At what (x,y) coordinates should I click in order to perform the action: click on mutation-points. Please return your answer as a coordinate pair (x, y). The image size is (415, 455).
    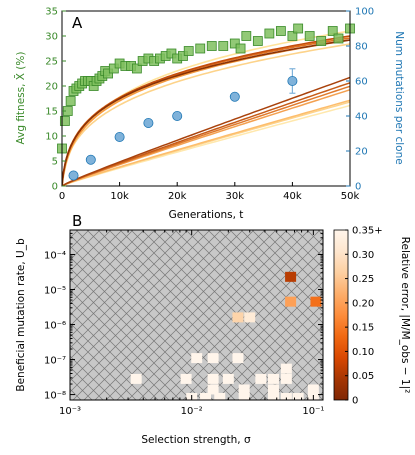
    Looking at the image, I should click on (183, 124).